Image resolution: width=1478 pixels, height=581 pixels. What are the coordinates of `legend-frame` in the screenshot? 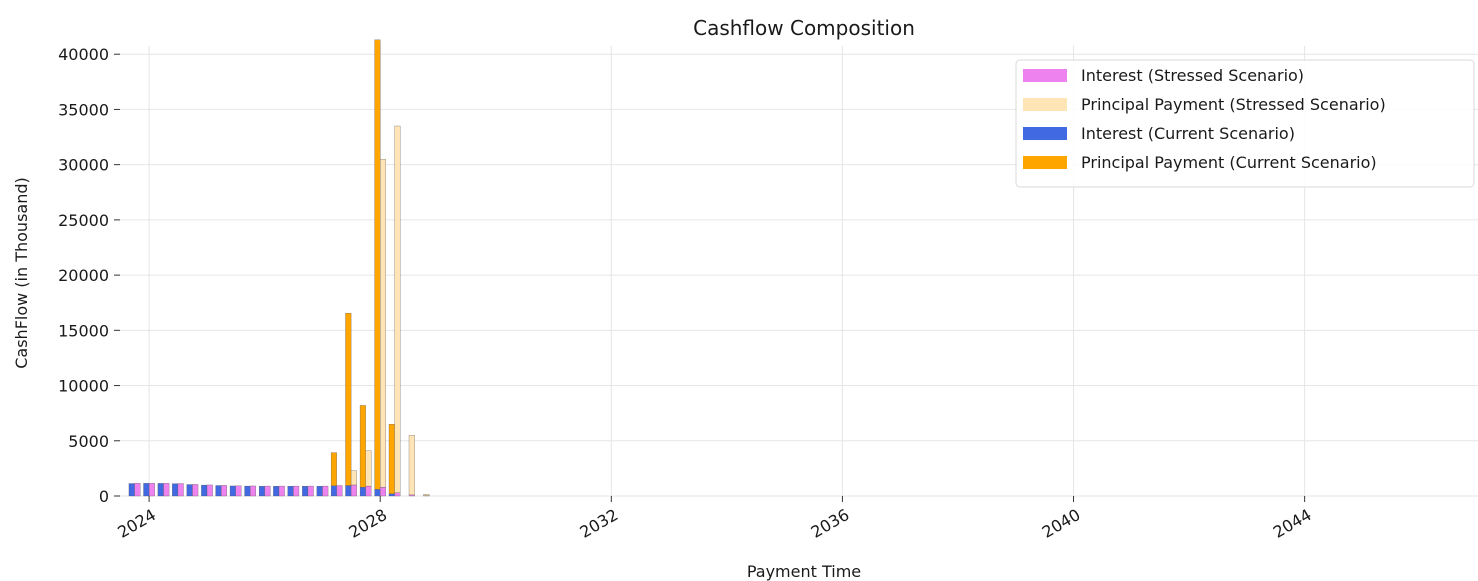 It's located at (1245, 123).